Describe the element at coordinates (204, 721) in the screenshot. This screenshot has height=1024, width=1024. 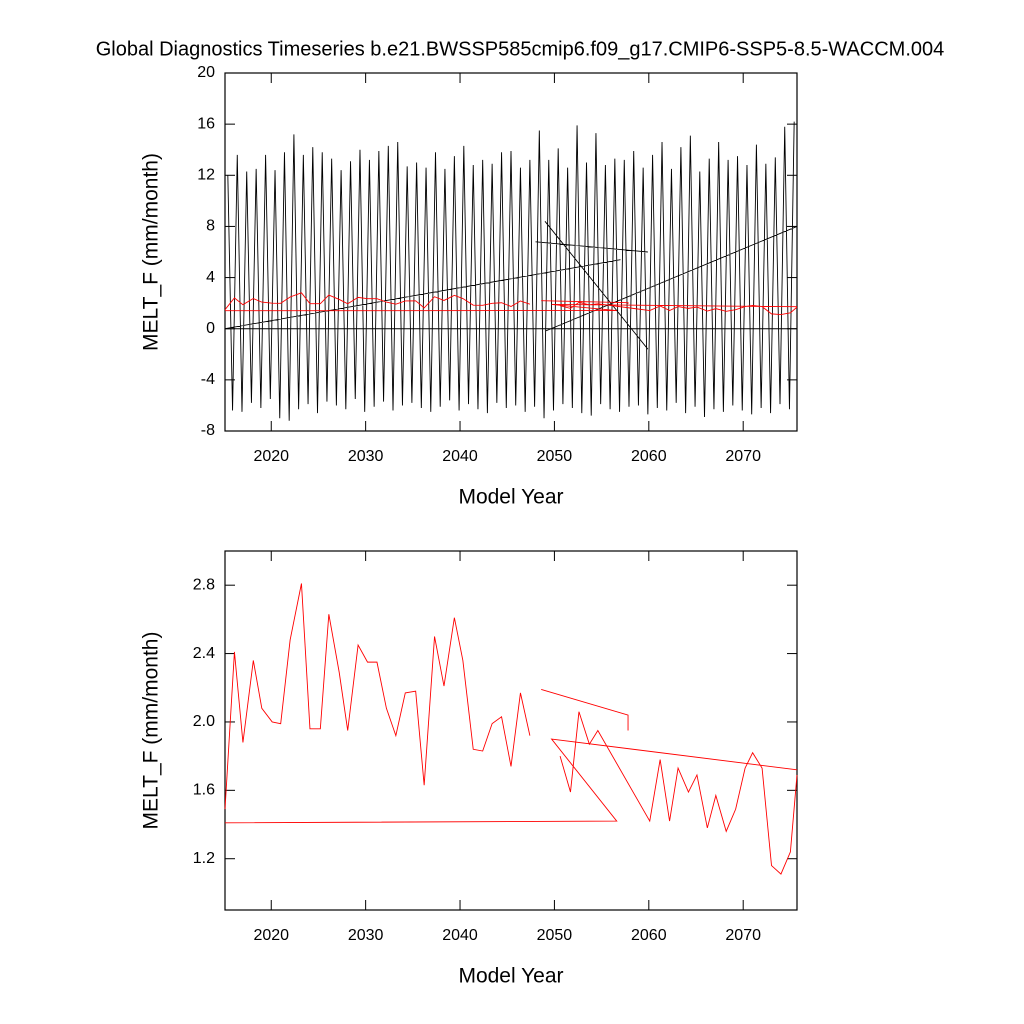
I see `y-tick-label: 2.0` at that location.